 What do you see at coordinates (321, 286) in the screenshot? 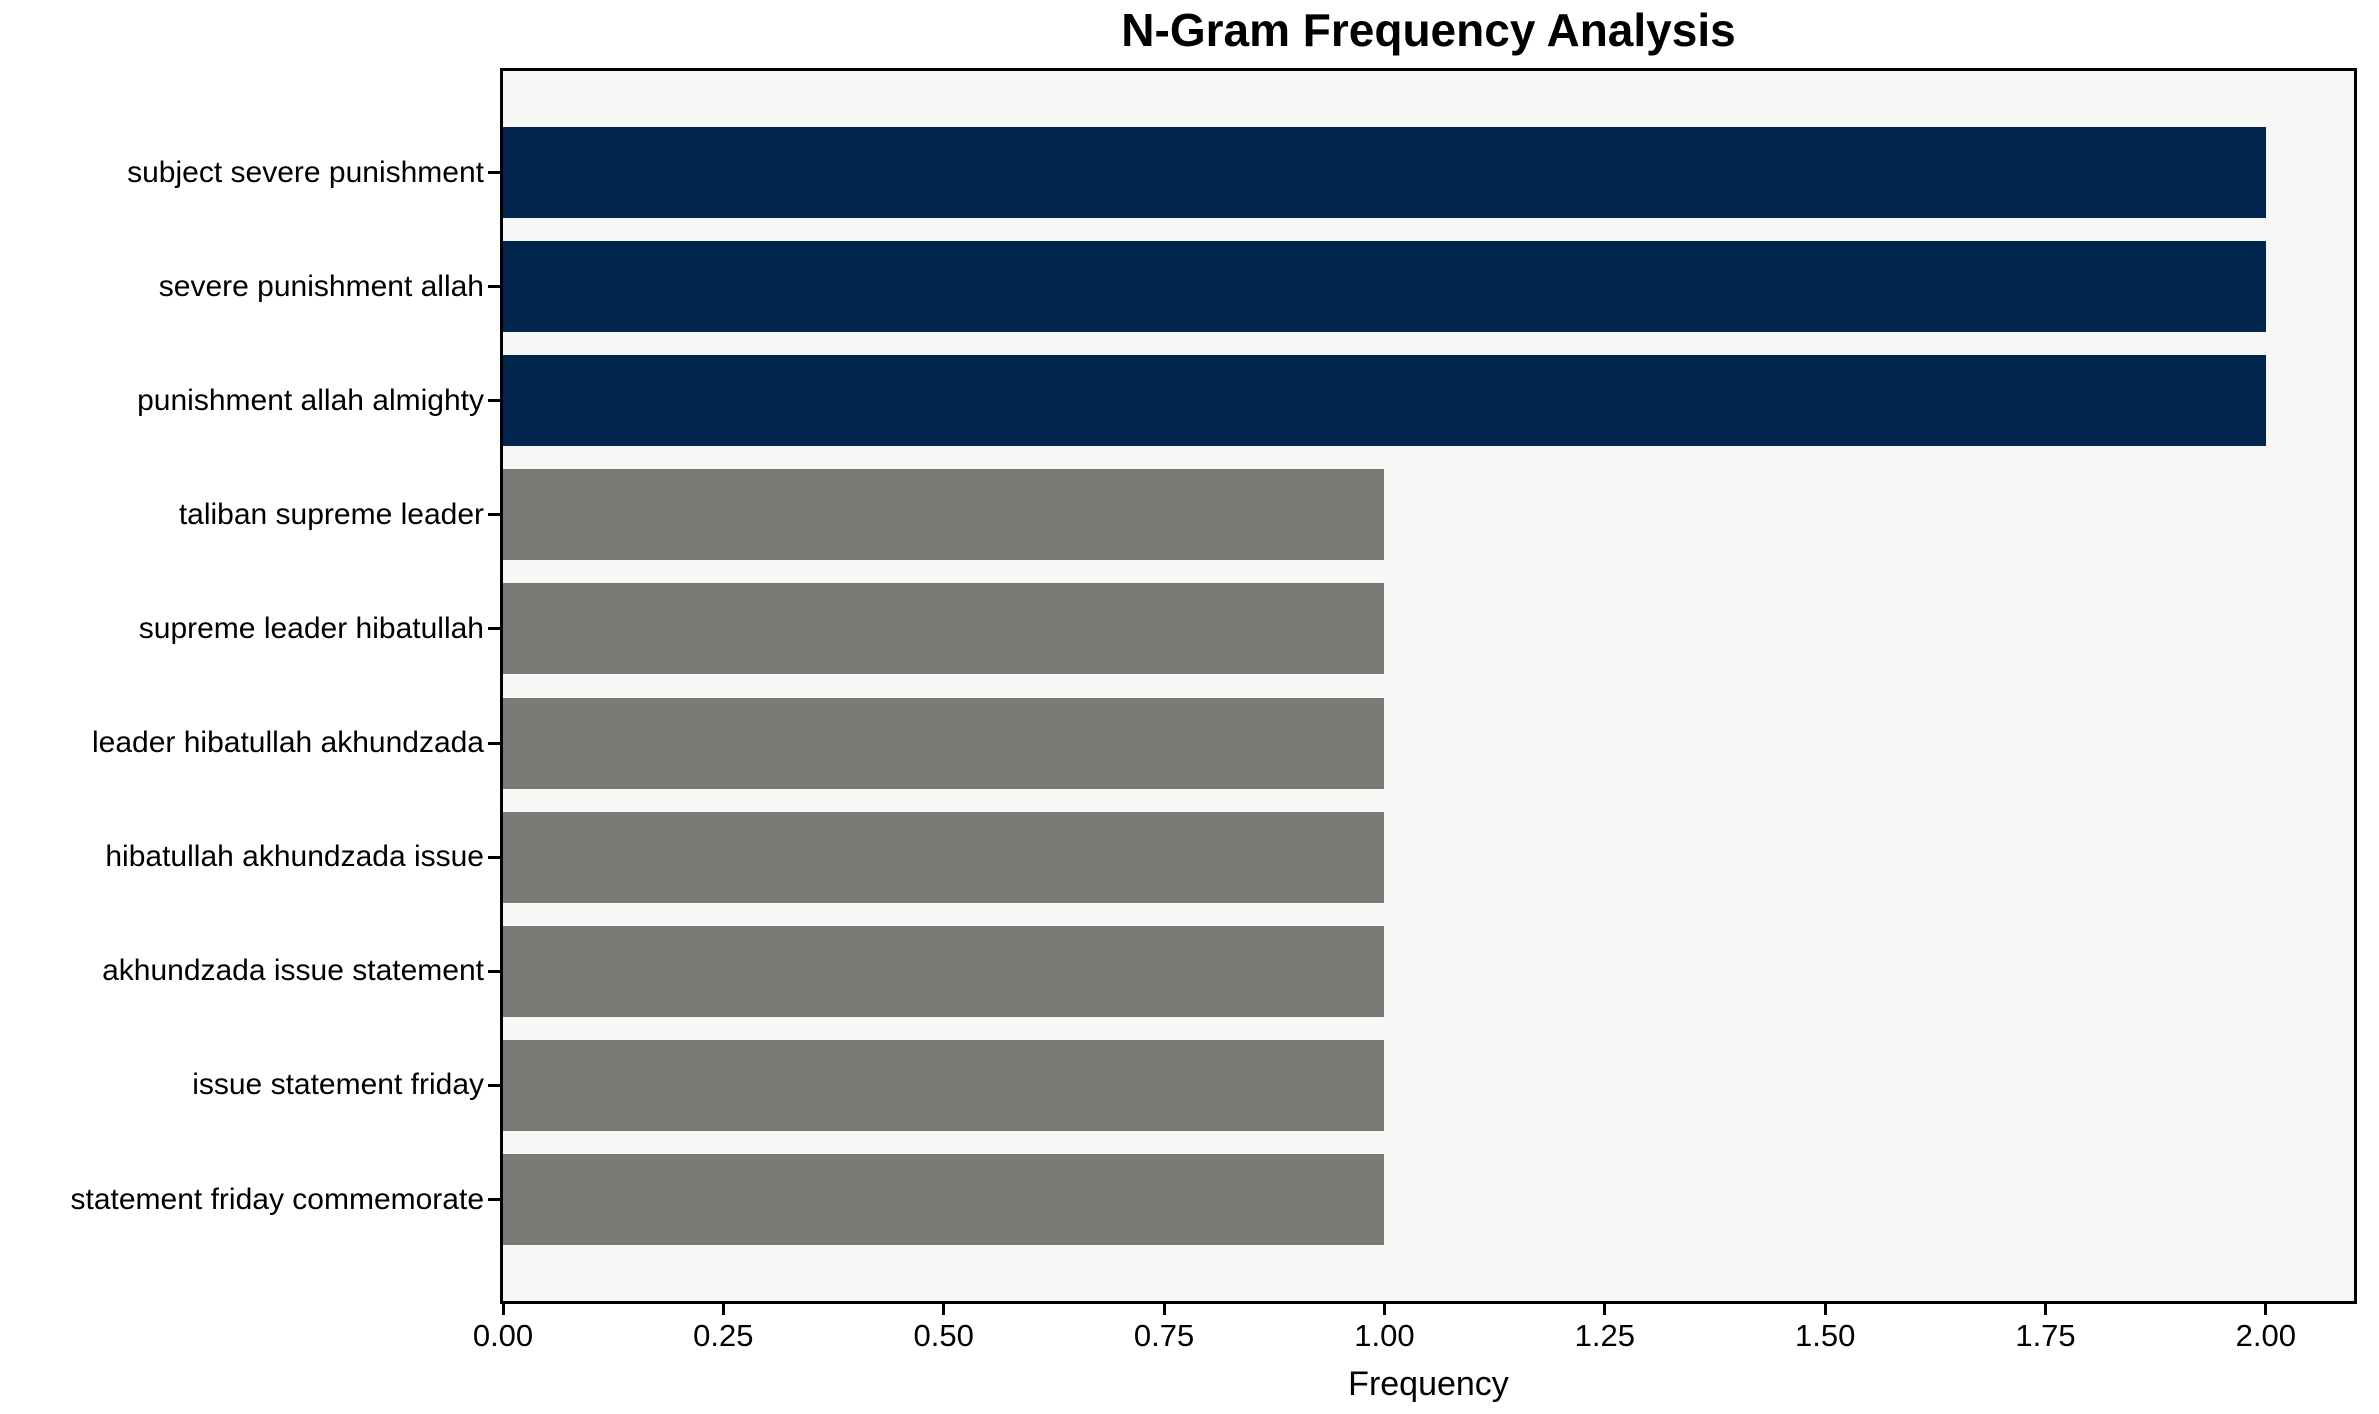
I see `y-tick-label: severe punishment allah` at bounding box center [321, 286].